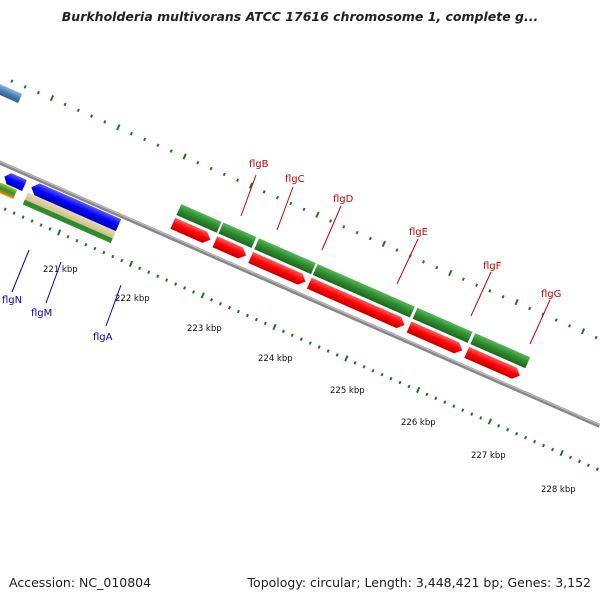 The image size is (600, 600). Describe the element at coordinates (551, 294) in the screenshot. I see `label-flgG: flgG` at that location.